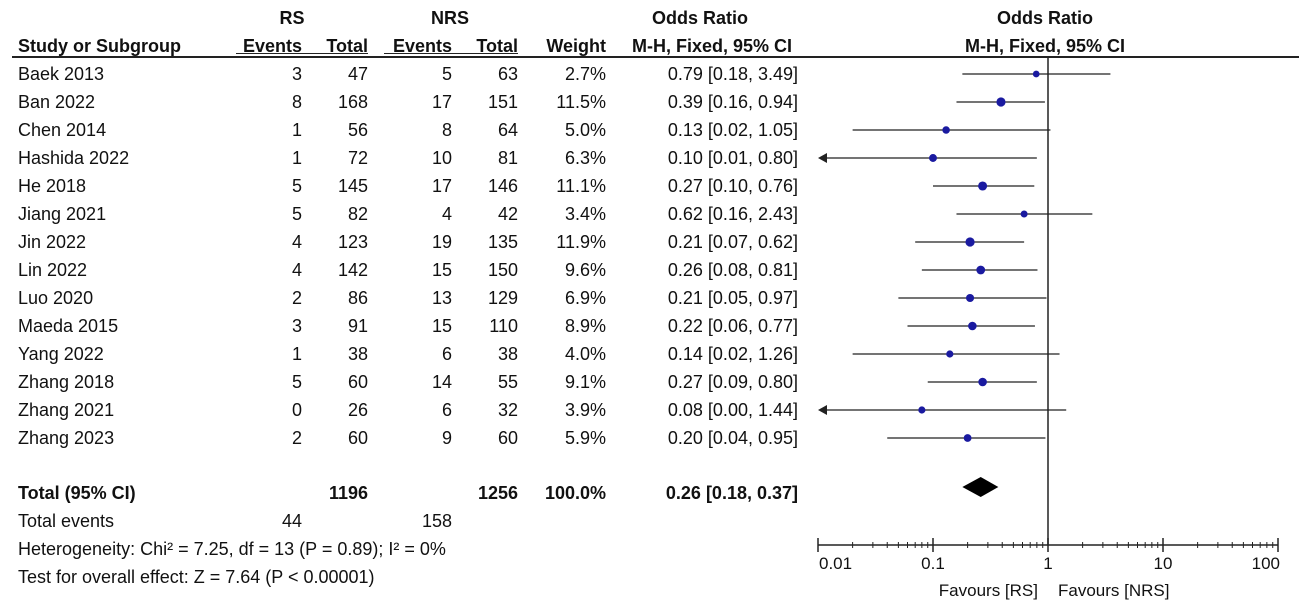 This screenshot has height=605, width=1299. I want to click on rs-total-cell: 47, so click(357, 74).